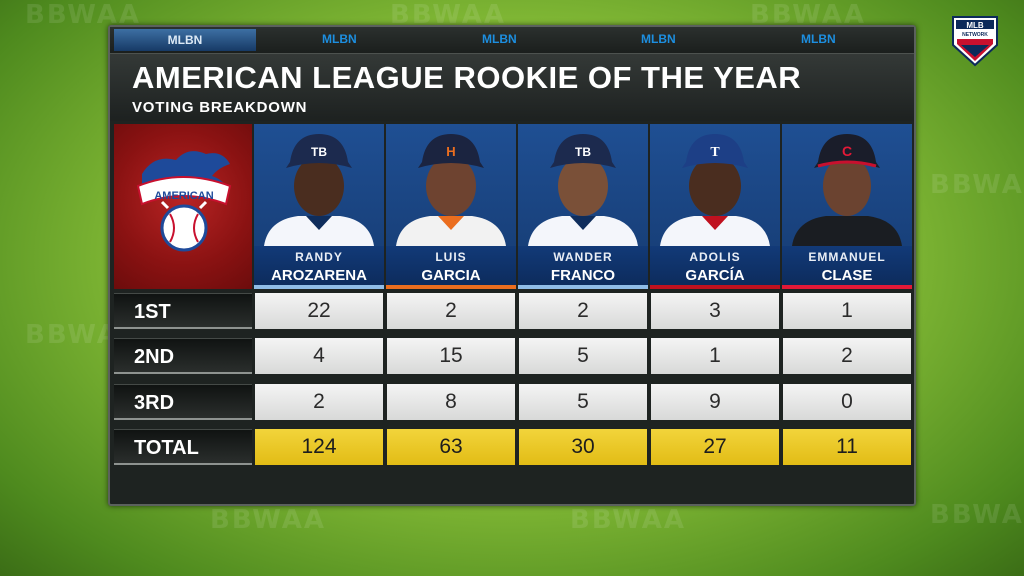 The height and width of the screenshot is (576, 1024). What do you see at coordinates (715, 447) in the screenshot?
I see `total-cell: 27` at bounding box center [715, 447].